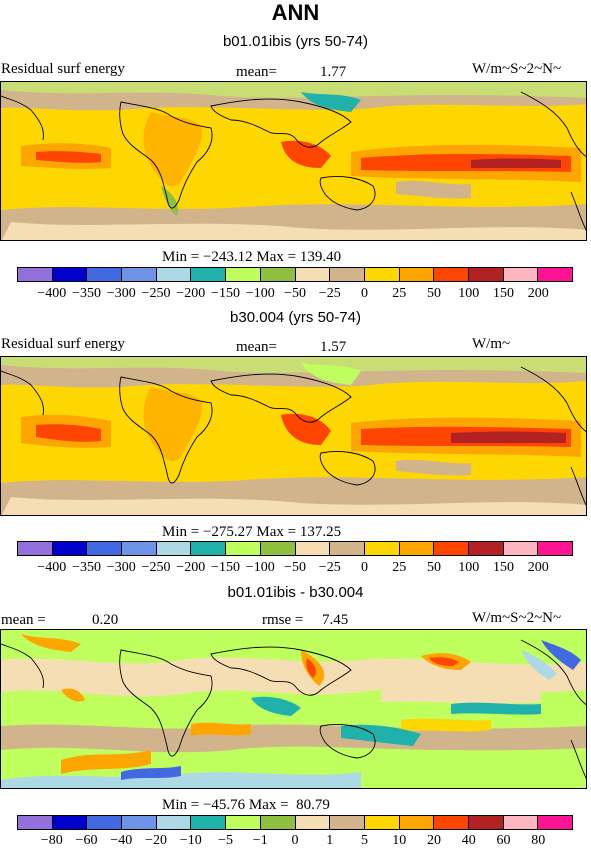  What do you see at coordinates (252, 257) in the screenshot?
I see `panel1-min-max: Min = −243.12 Max = 139.40` at bounding box center [252, 257].